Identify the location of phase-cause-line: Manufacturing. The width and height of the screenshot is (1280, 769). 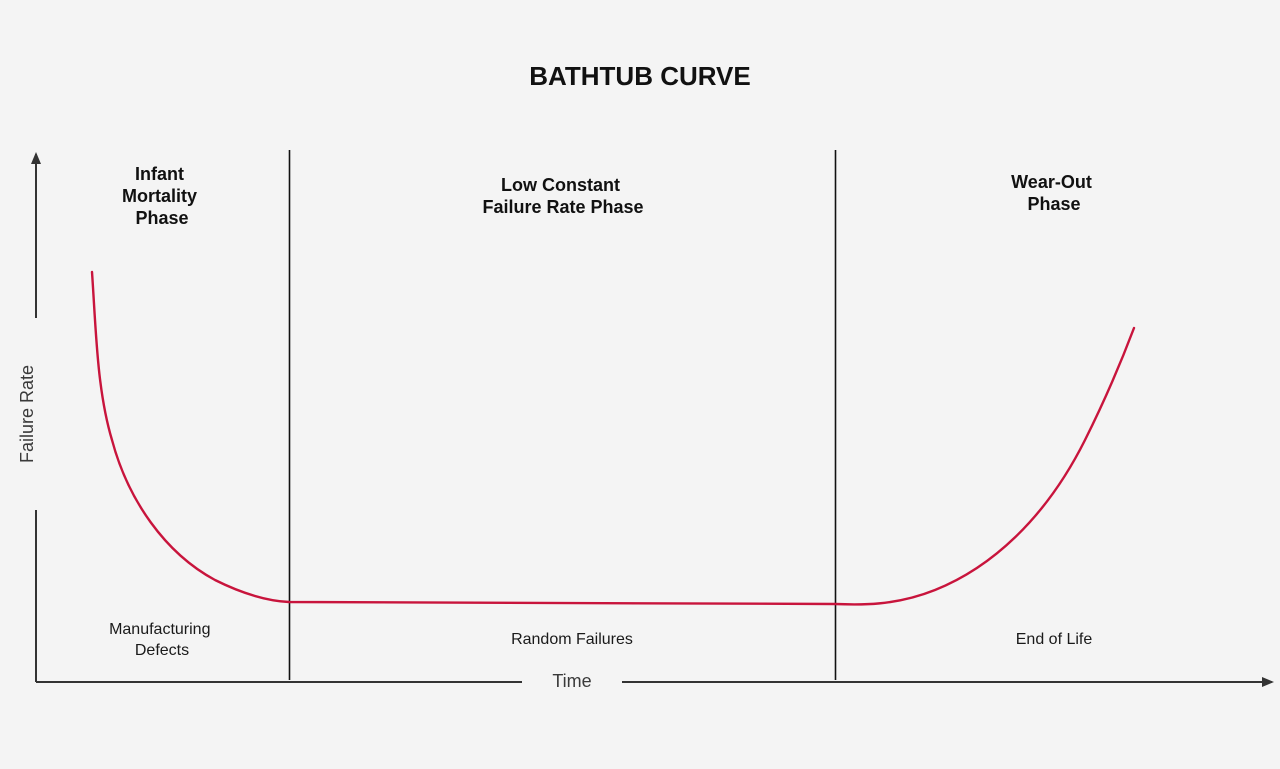
(159, 629).